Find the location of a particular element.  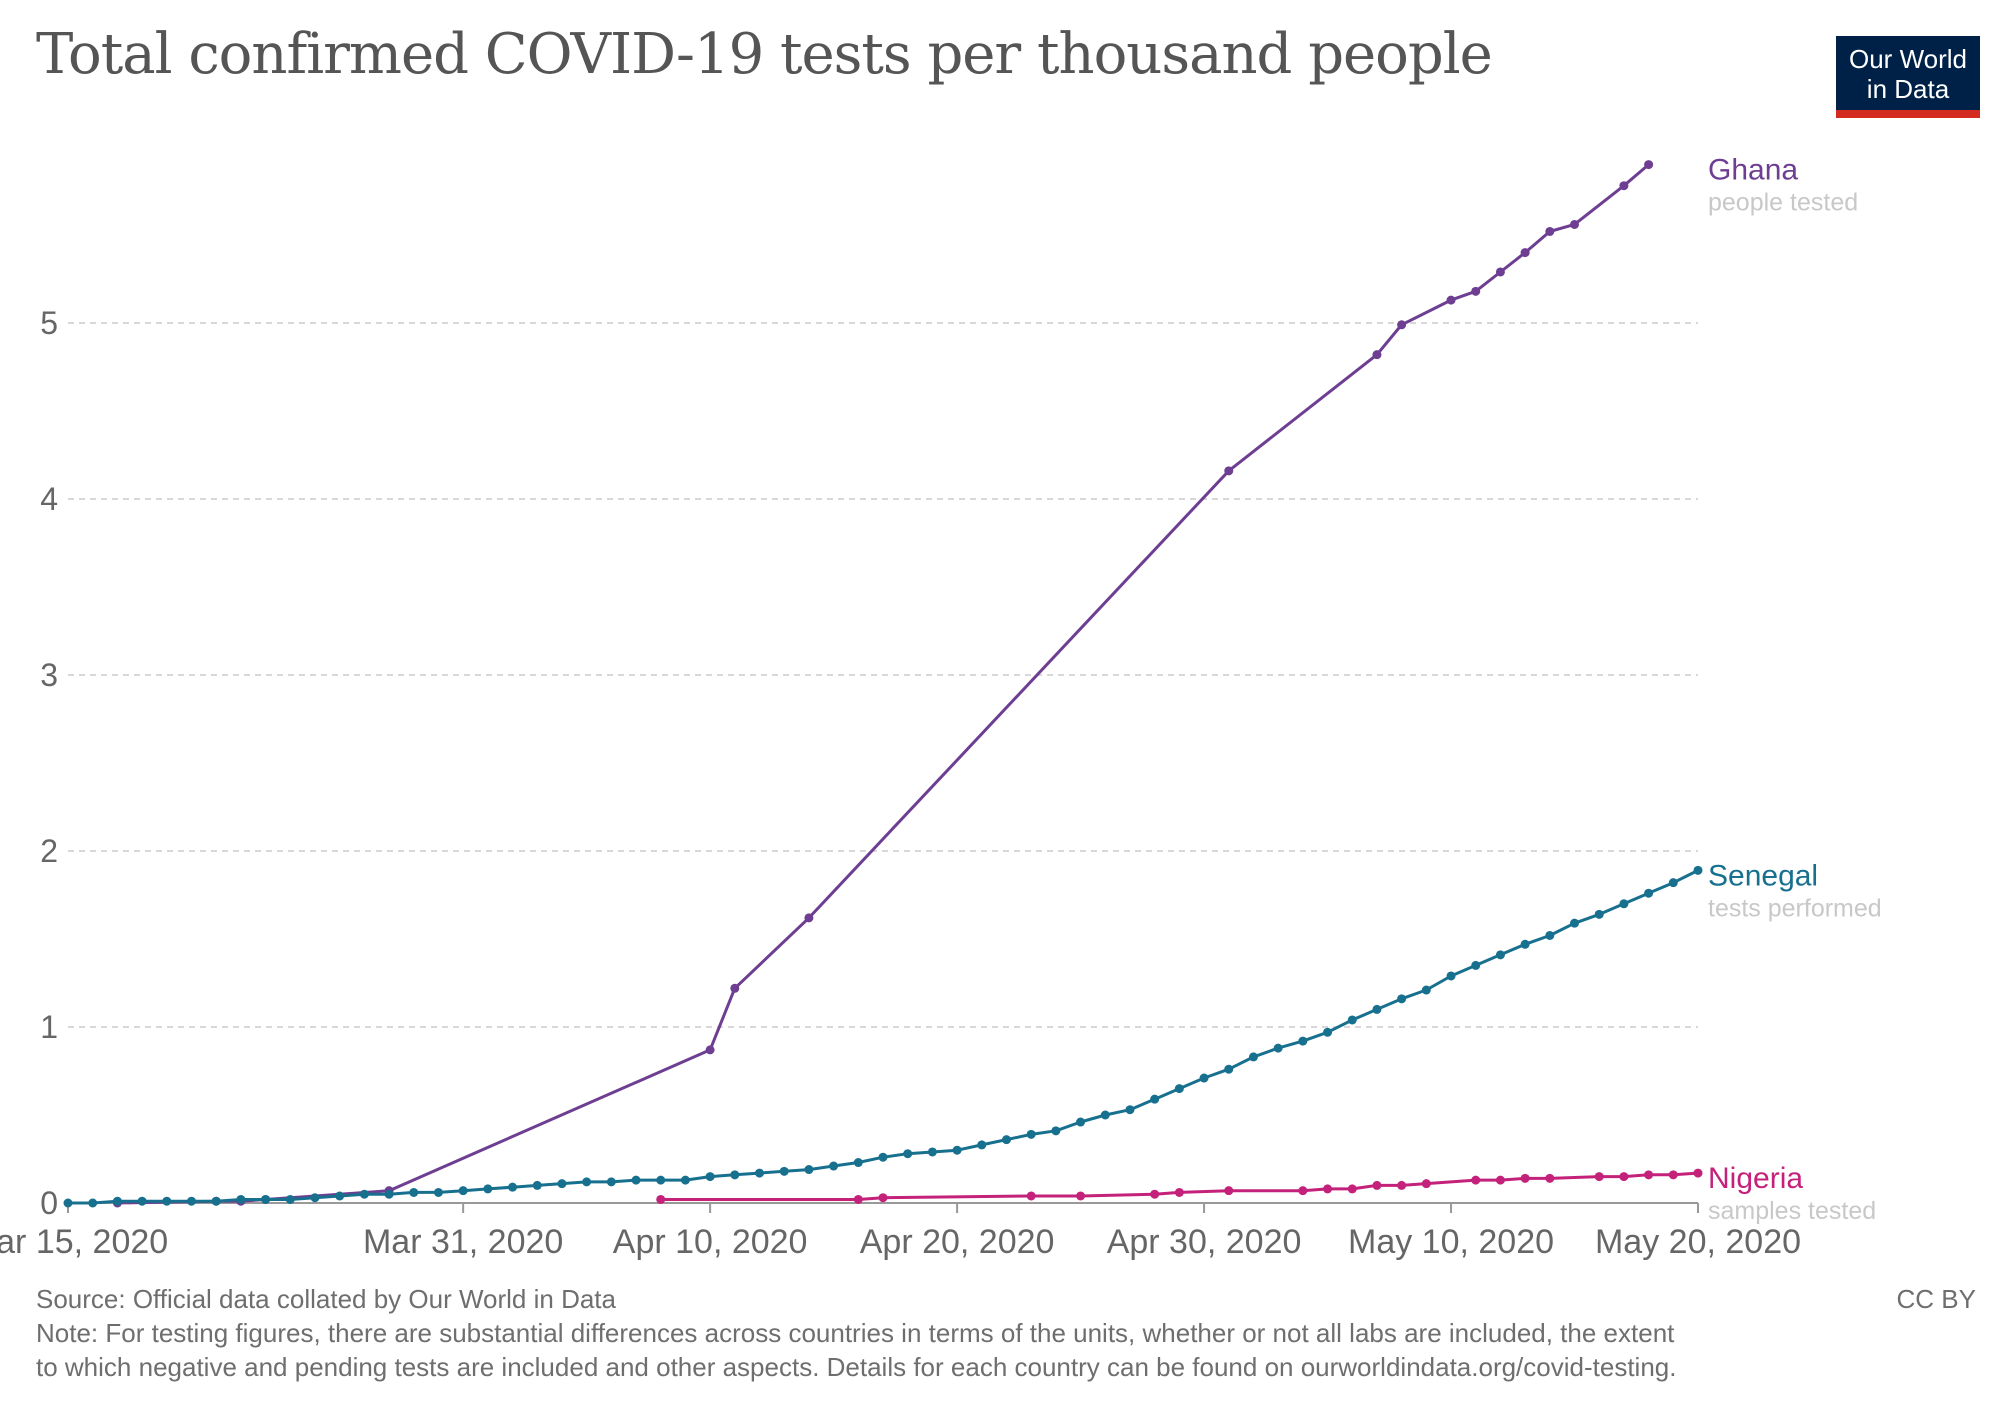

series-nigeria is located at coordinates (1179, 1186).